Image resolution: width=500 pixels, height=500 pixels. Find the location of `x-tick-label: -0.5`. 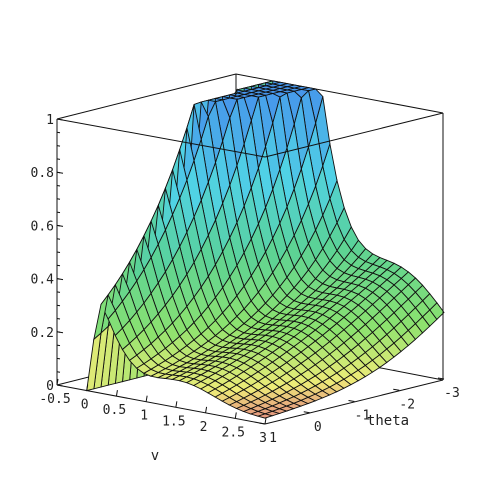

x-tick-label: -0.5 is located at coordinates (54, 399).